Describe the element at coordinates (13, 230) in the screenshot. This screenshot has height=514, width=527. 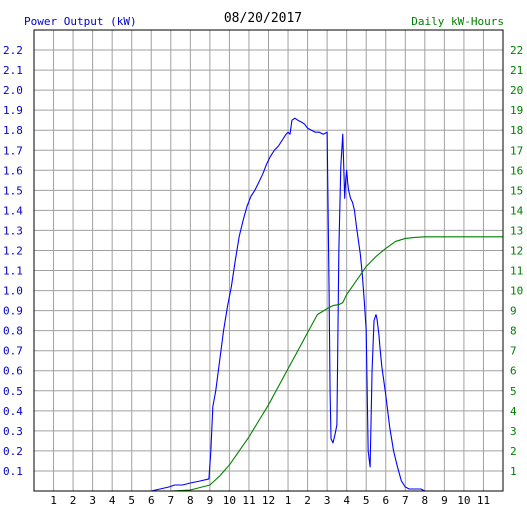
I see `left-tick-label: 1.3` at that location.